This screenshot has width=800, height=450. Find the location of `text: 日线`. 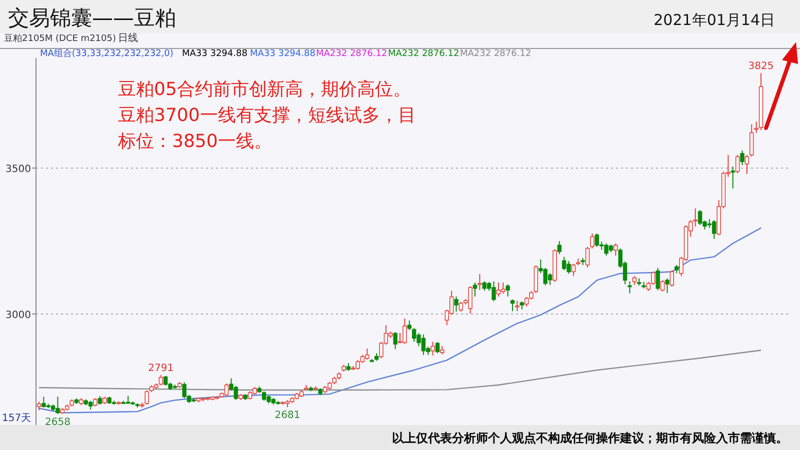

text: 日线 is located at coordinates (128, 38).